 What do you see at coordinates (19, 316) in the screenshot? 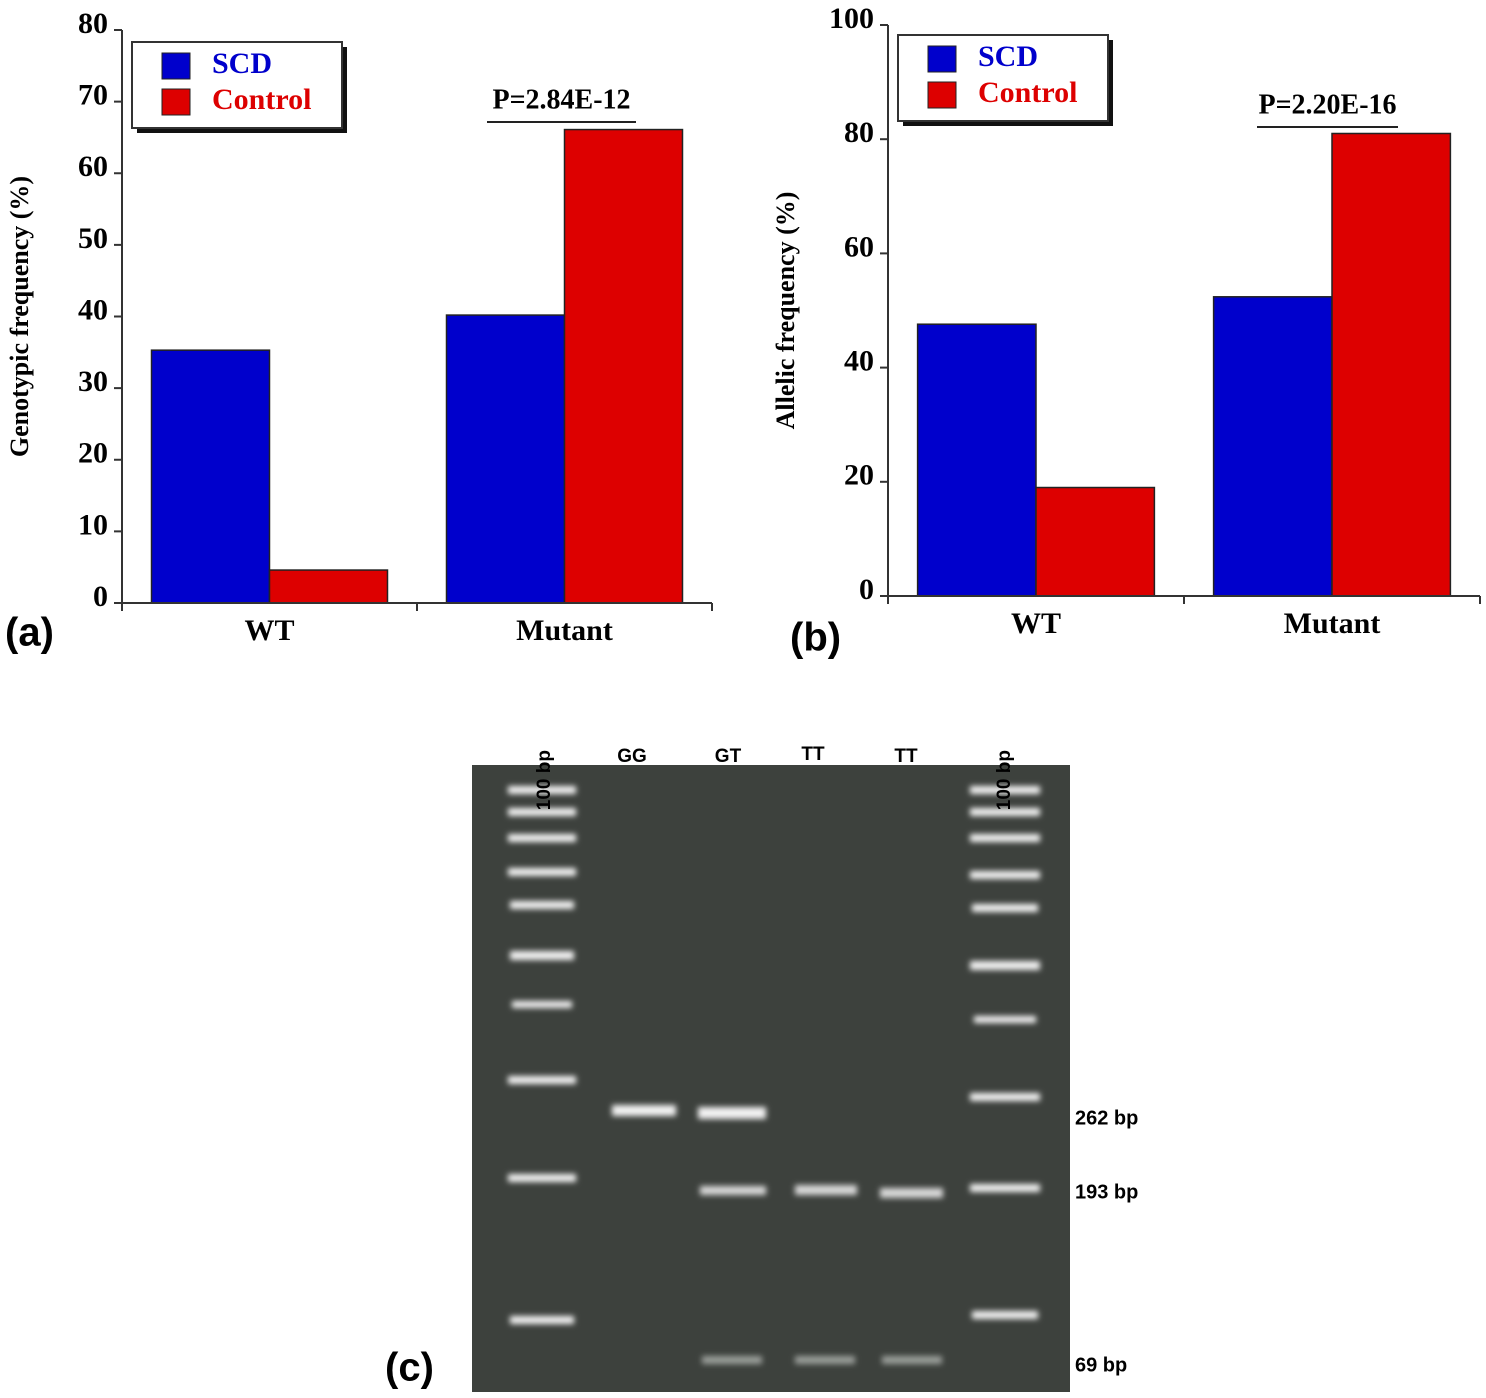
I see `y-axis-title: Genotypic frequency (%)` at bounding box center [19, 316].